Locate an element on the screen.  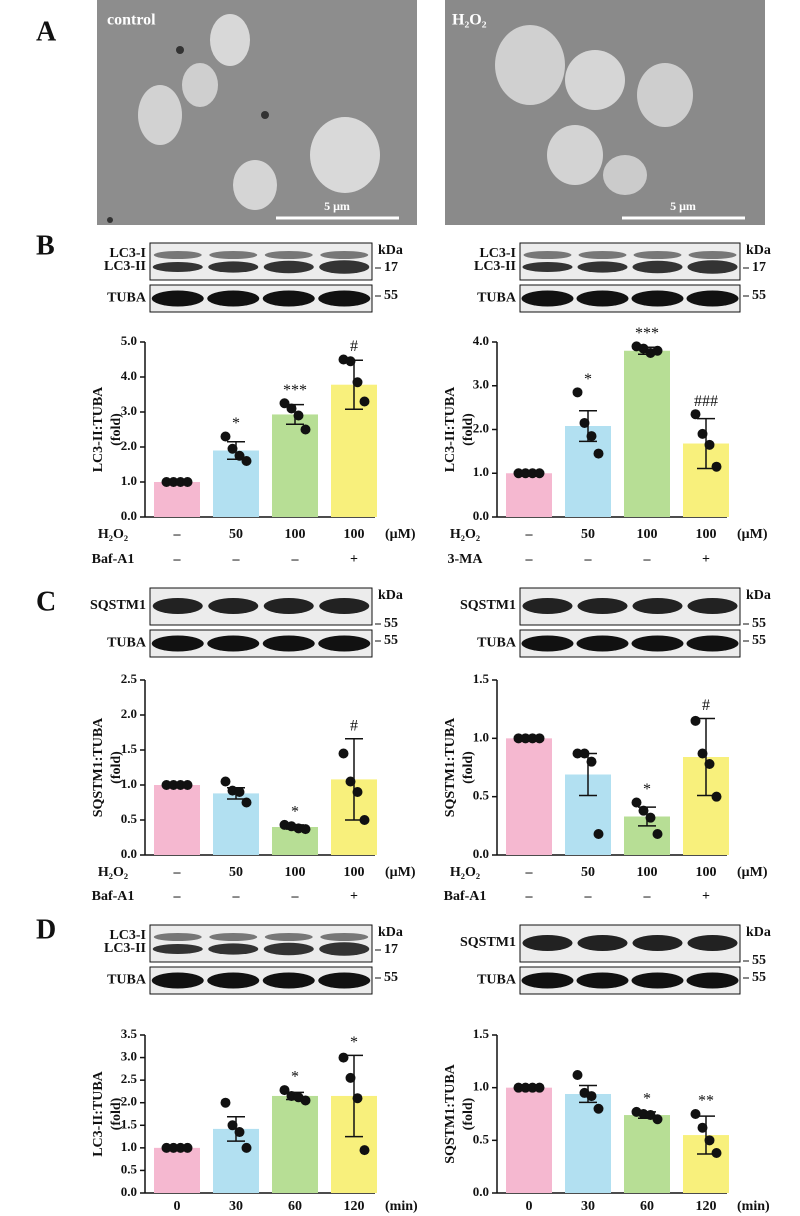
y-tick-label: 3.5 is located at coordinates (129, 1033).